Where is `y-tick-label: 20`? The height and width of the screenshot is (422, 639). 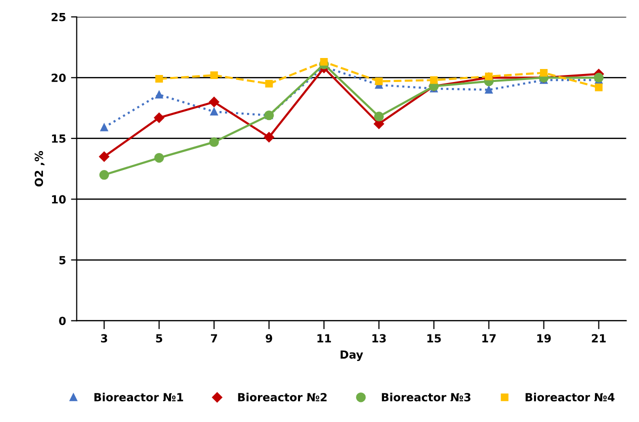
y-tick-label: 20 is located at coordinates (59, 78).